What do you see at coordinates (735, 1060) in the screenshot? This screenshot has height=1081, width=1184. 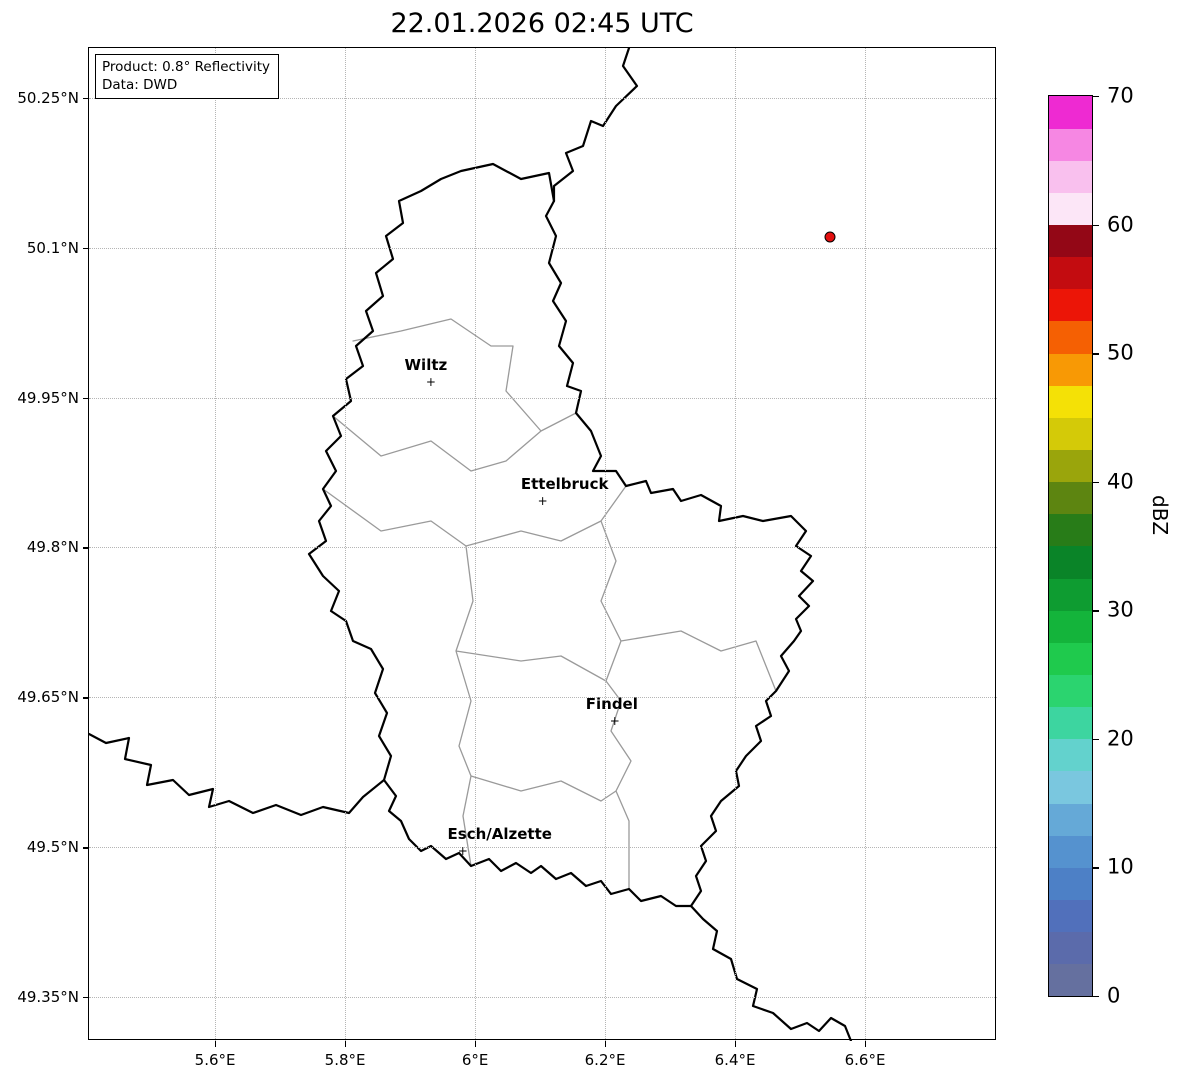 I see `x-axis-tick-label: 6.4°E` at bounding box center [735, 1060].